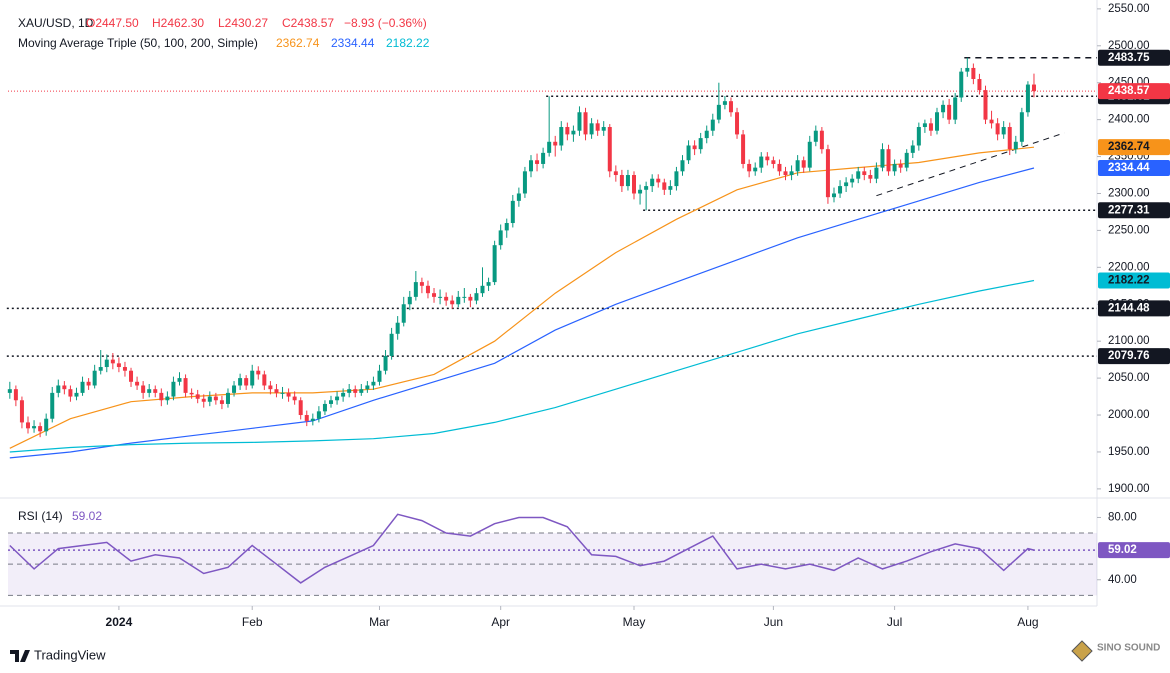 This screenshot has height=673, width=1170. Describe the element at coordinates (119, 622) in the screenshot. I see `x-tick-label: 2024` at that location.